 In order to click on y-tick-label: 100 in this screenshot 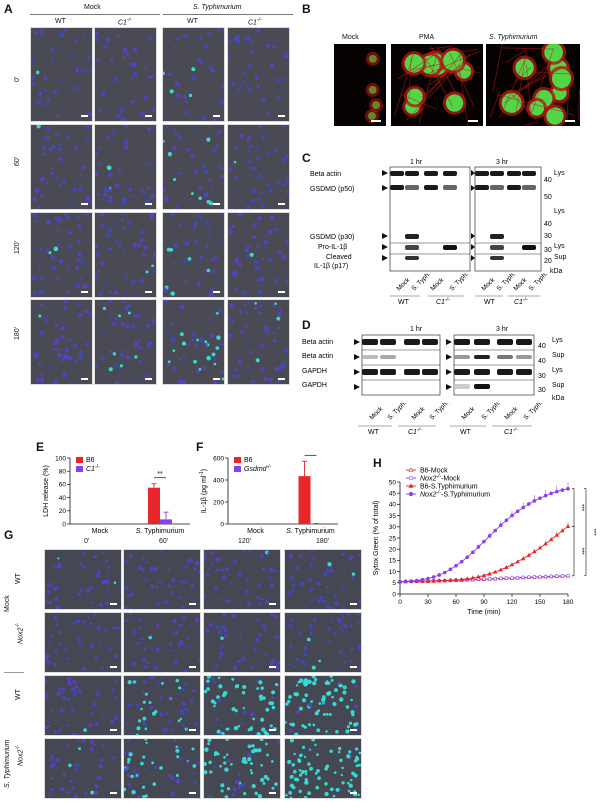, I will do `click(60, 458)`.